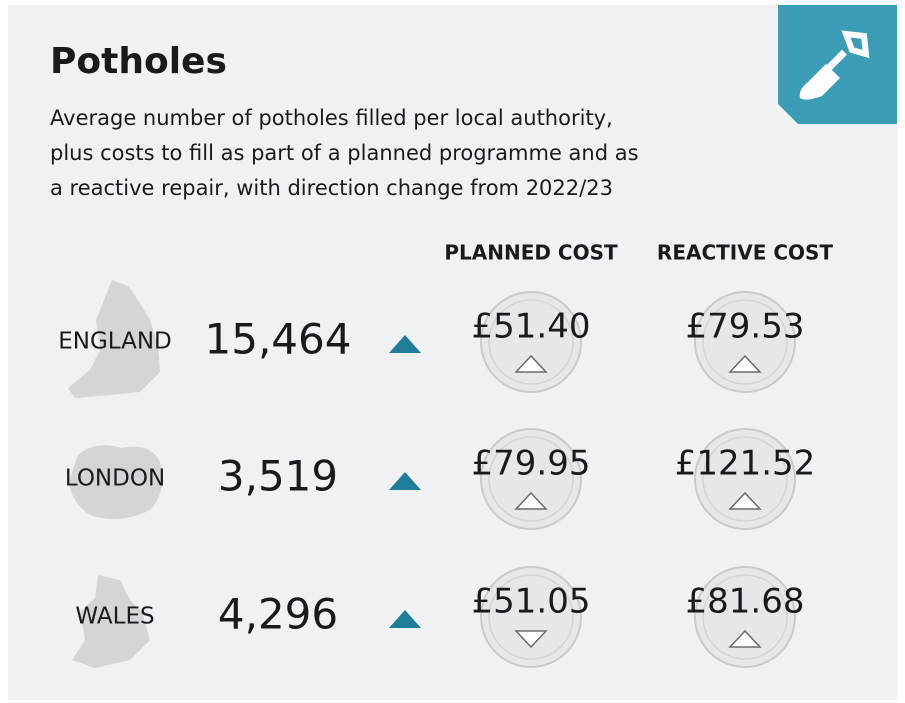  Describe the element at coordinates (531, 602) in the screenshot. I see `cost-value: £51.05` at that location.